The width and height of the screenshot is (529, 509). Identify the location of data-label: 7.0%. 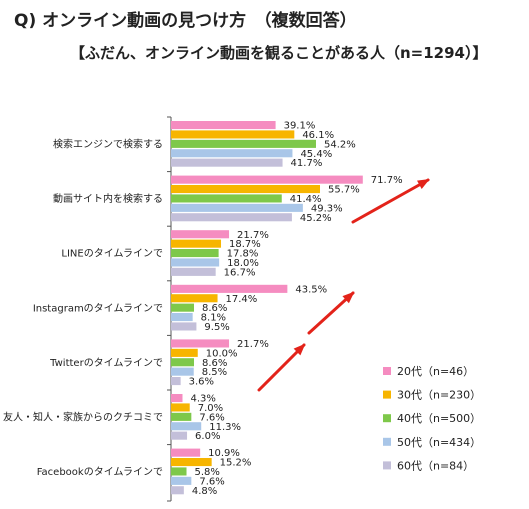
(210, 408).